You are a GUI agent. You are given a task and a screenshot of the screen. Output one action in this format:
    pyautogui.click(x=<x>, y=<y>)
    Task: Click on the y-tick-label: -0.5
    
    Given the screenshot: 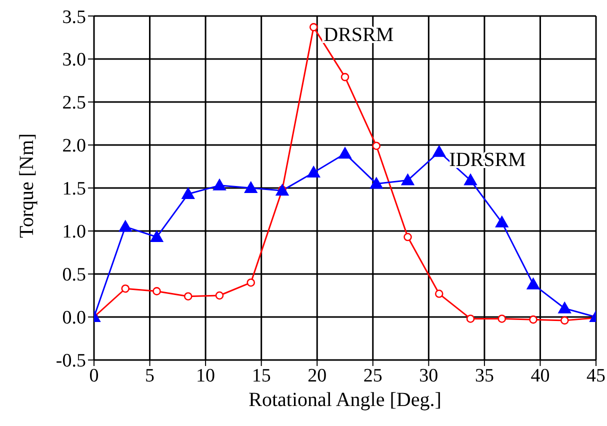 What is the action you would take?
    pyautogui.click(x=71, y=361)
    